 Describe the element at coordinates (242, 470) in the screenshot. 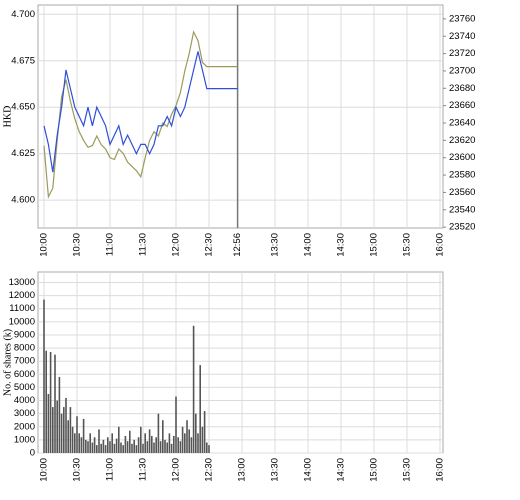

I see `x-tick-label: 13:00` at that location.